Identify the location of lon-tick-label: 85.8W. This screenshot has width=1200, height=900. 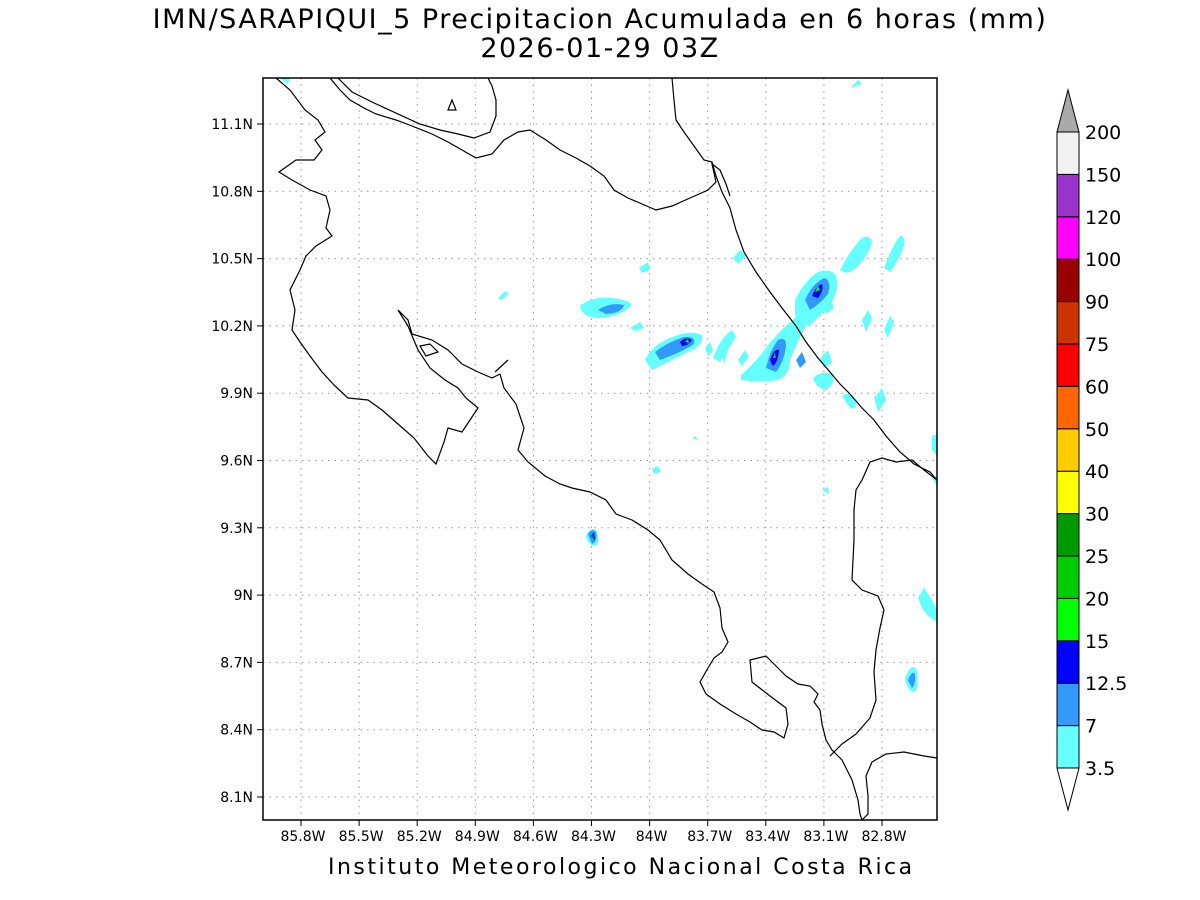
(302, 837).